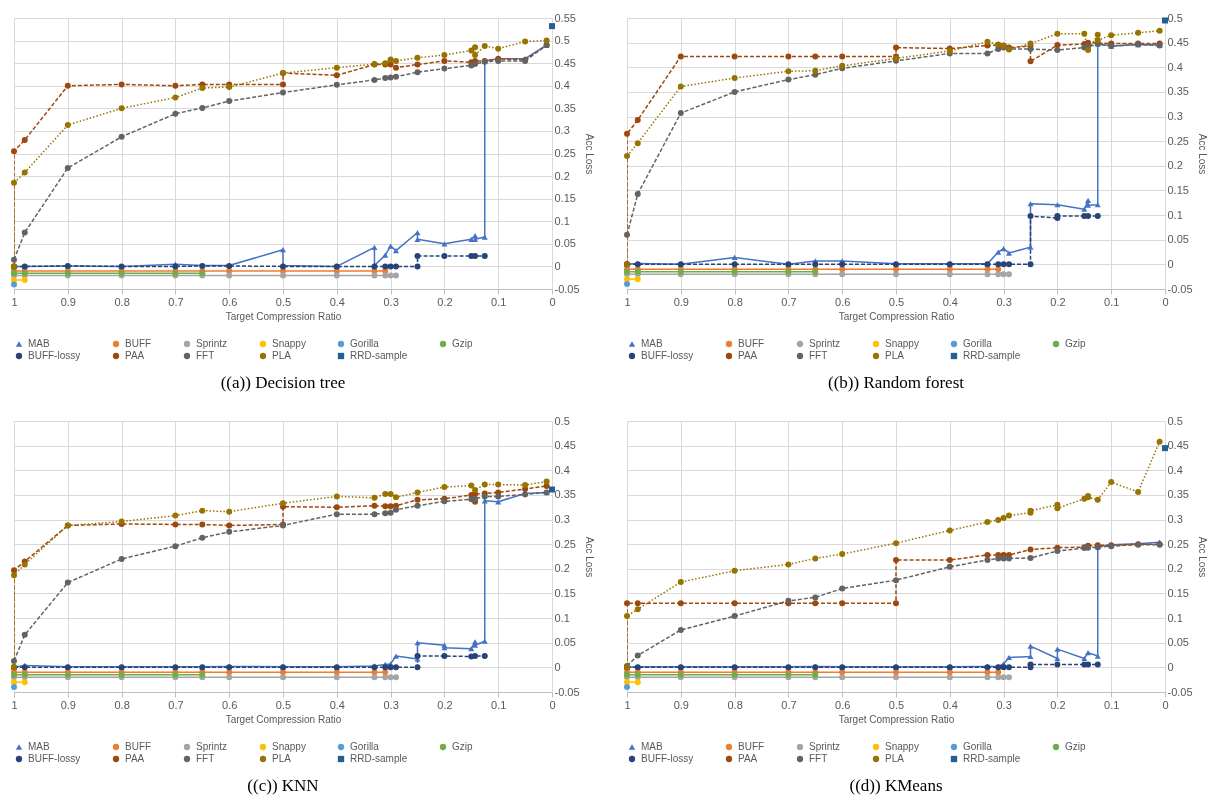 The image size is (1226, 806). I want to click on legend-label: Gzip, so click(1075, 343).